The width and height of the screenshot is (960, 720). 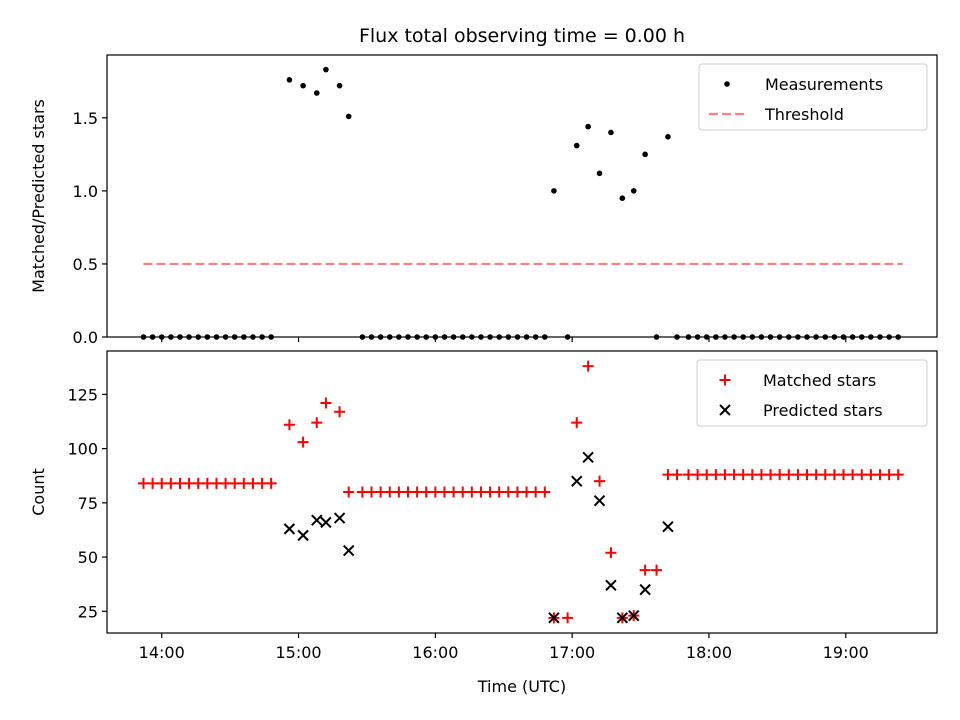 I want to click on y-tick-label: 75, so click(x=88, y=503).